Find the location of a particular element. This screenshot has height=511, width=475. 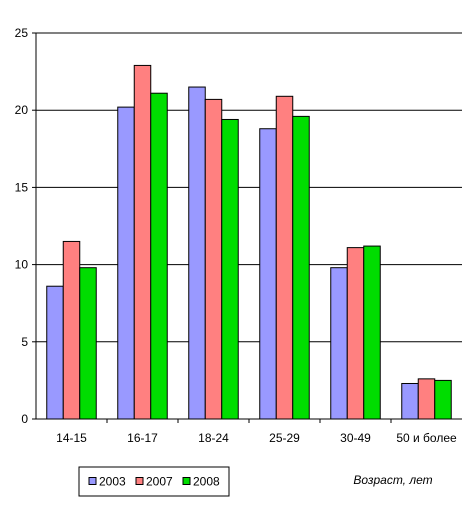

x-tick-label: 18-24 is located at coordinates (213, 438).